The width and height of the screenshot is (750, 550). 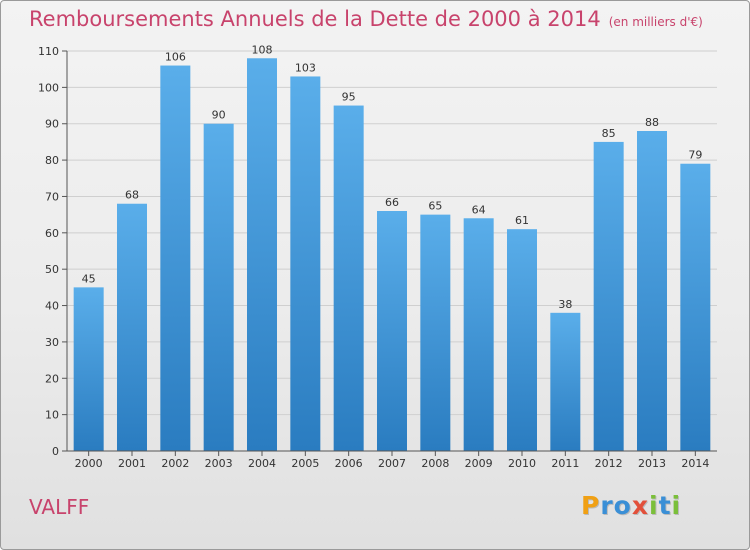 What do you see at coordinates (59, 507) in the screenshot?
I see `commune-name: VALFF` at bounding box center [59, 507].